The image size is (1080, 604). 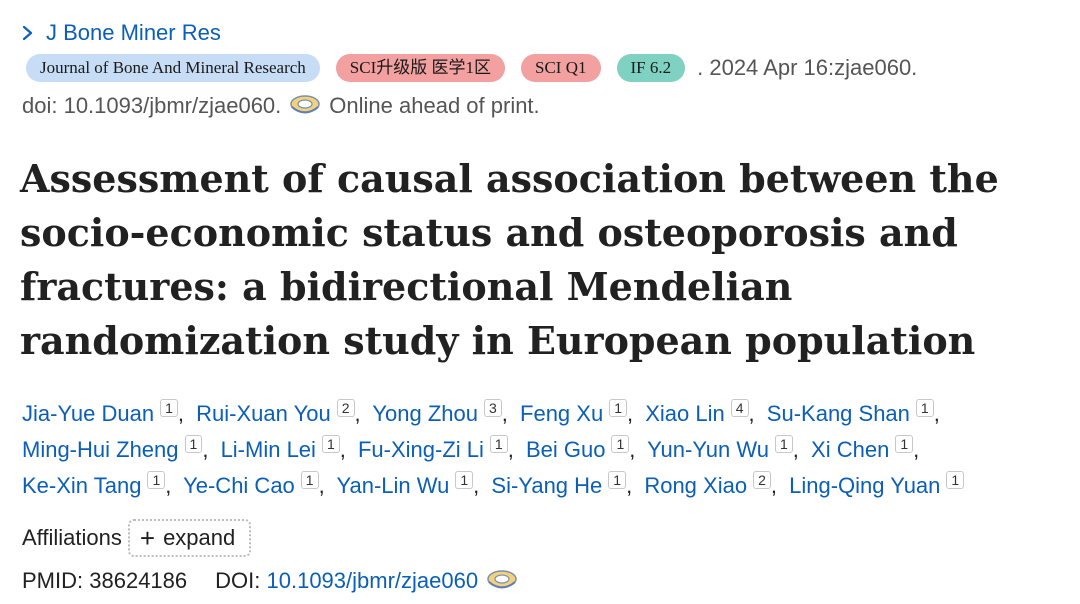 I want to click on pmid-value: 38624186, so click(x=138, y=580).